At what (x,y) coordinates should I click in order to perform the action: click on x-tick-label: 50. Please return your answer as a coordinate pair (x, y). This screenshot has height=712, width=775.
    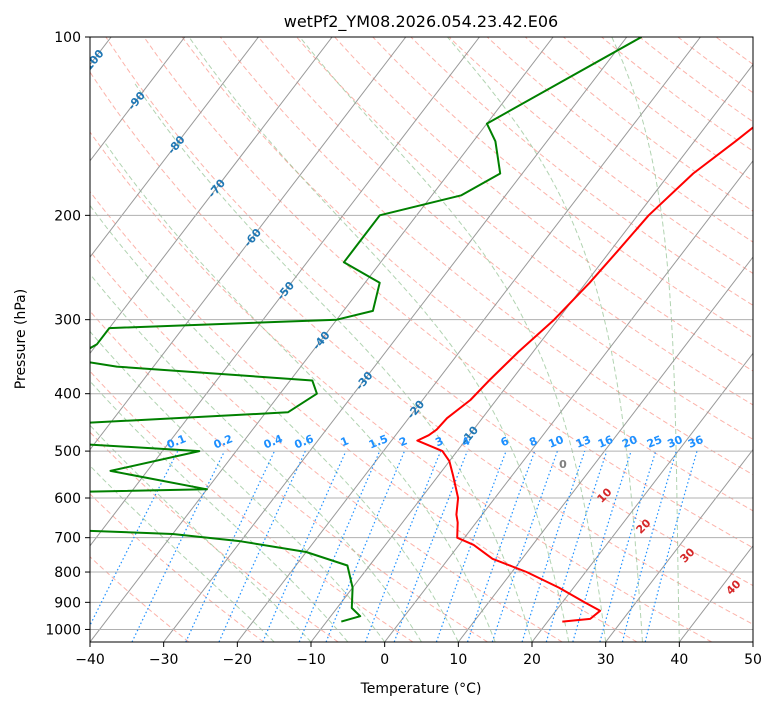
    Looking at the image, I should click on (753, 660).